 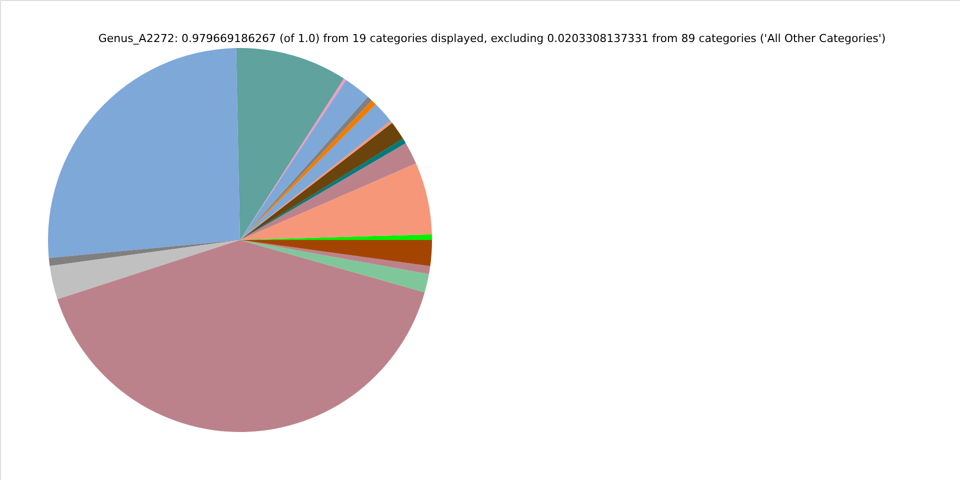 I want to click on text: Genus_A2272: 0.979669186267 (of 1.0) from 19 categories displayed, excluding 0.0203308137331 from 89 categories ('All Other Categories'), so click(x=492, y=38).